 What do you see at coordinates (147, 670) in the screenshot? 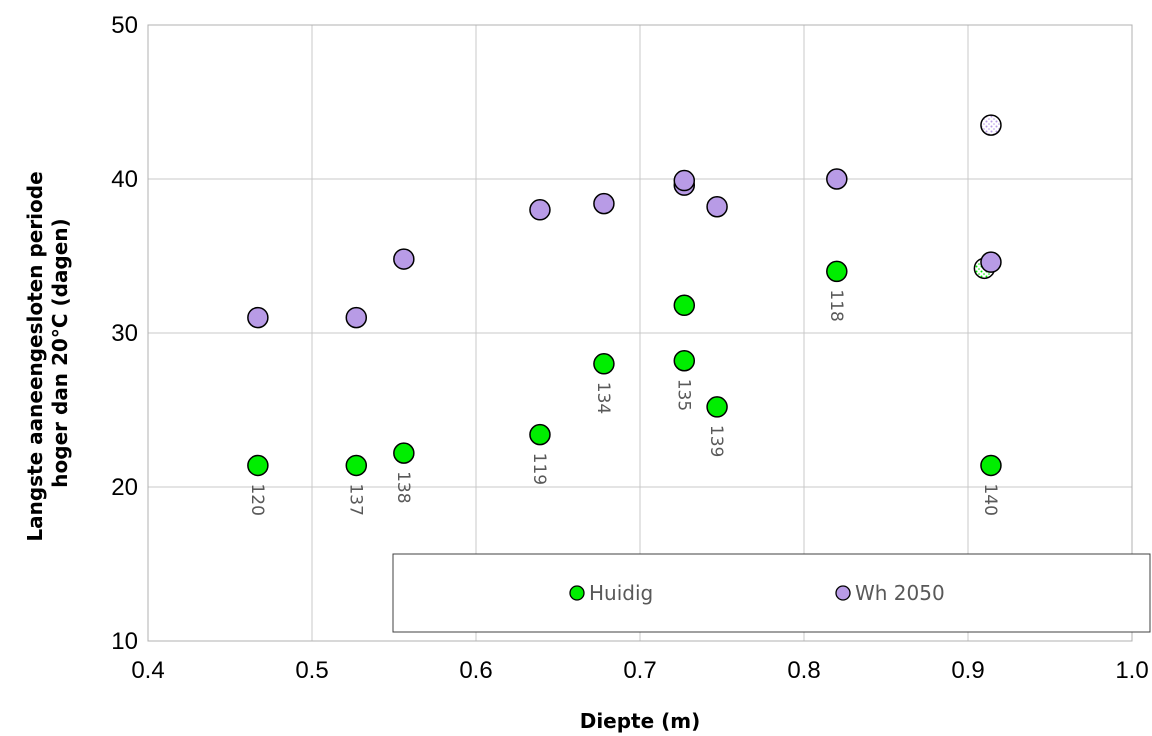
I see `x-tick-label: 0.4` at bounding box center [147, 670].